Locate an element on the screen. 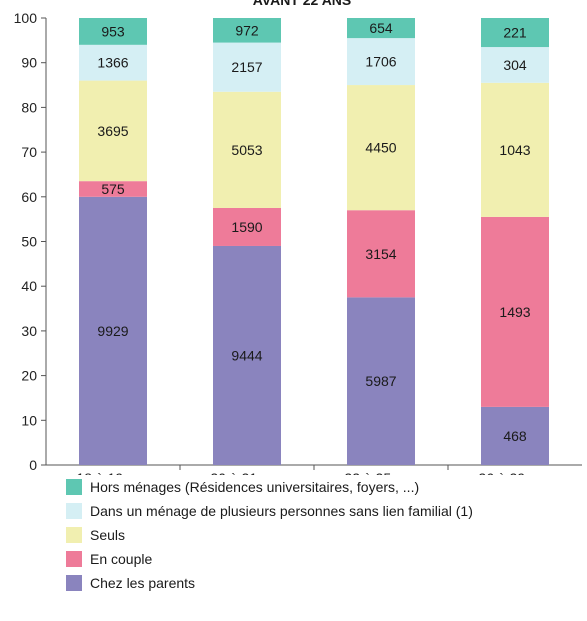  y-tick-label: 0 is located at coordinates (33, 465).